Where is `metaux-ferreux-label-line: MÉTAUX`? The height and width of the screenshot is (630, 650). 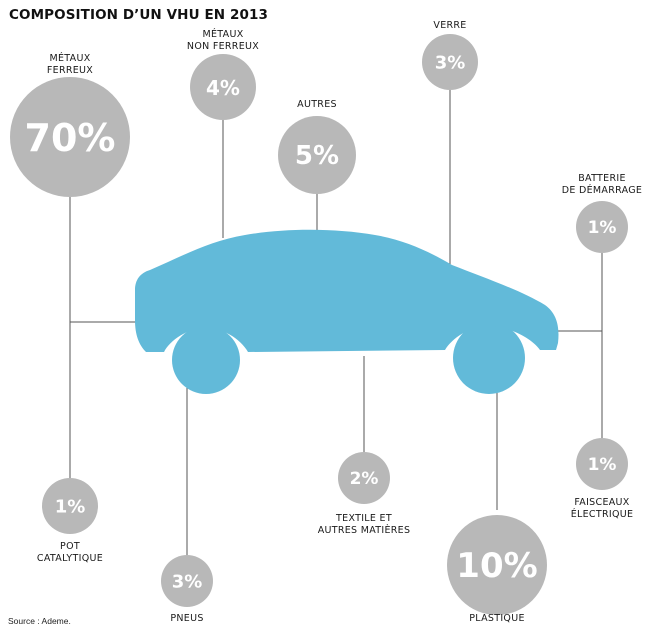 metaux-ferreux-label-line: MÉTAUX is located at coordinates (70, 58).